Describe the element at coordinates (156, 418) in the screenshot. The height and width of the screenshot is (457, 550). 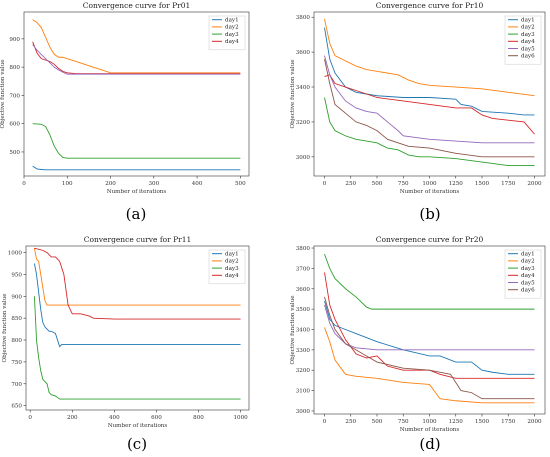
I see `x-tick-label: 600` at that location.